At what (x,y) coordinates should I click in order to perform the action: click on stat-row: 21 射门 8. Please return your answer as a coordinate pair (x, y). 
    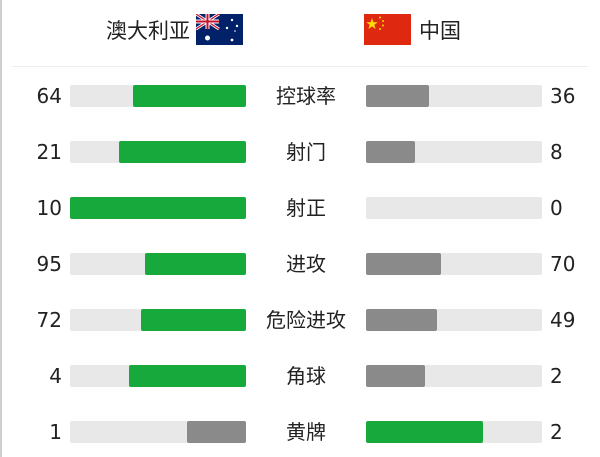
    Looking at the image, I should click on (300, 152).